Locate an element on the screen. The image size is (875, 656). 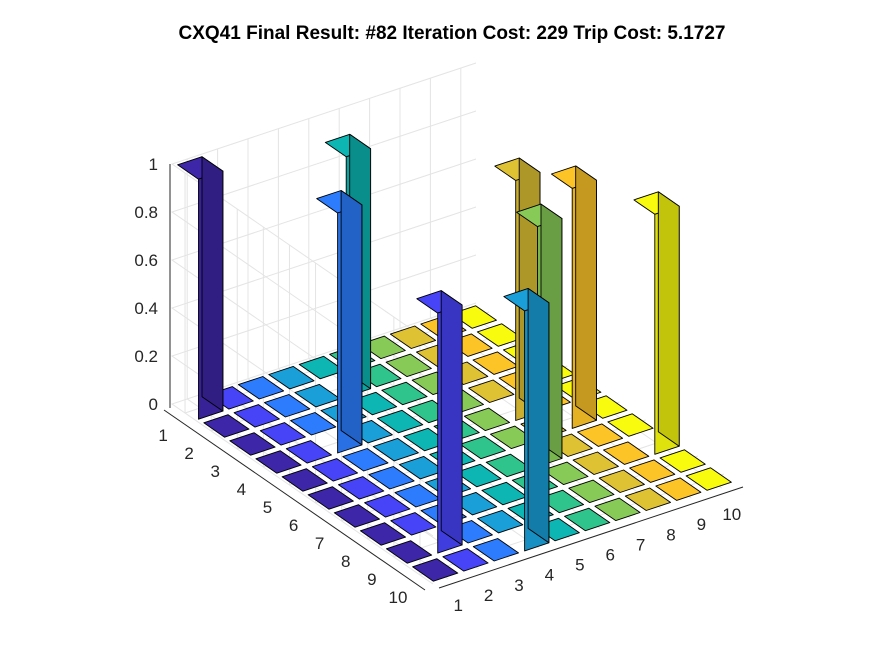
z-tick-label: 1 is located at coordinates (153, 164).